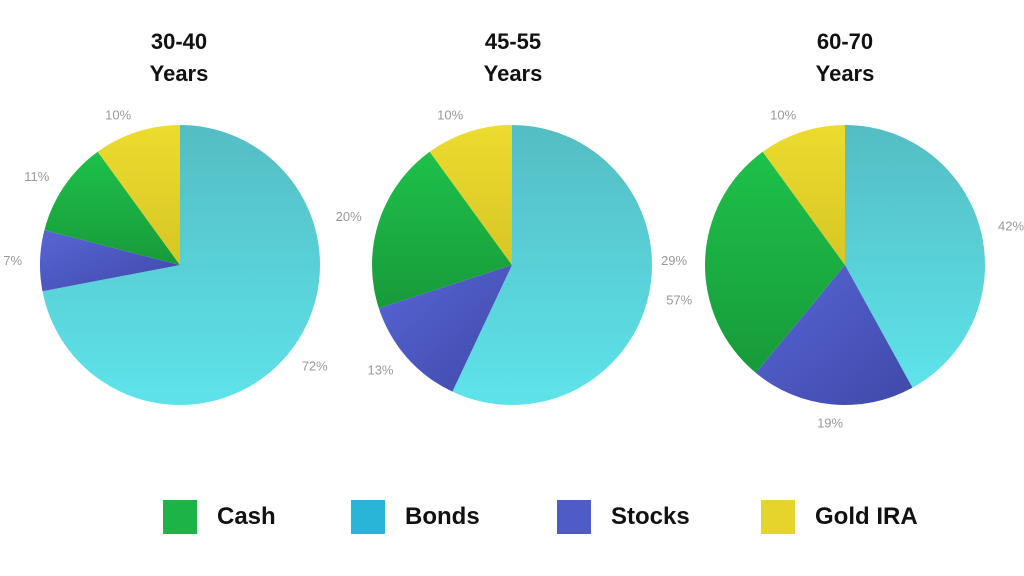 The image size is (1024, 576). What do you see at coordinates (179, 58) in the screenshot?
I see `chart-title-30-40: 30-40 Years` at bounding box center [179, 58].